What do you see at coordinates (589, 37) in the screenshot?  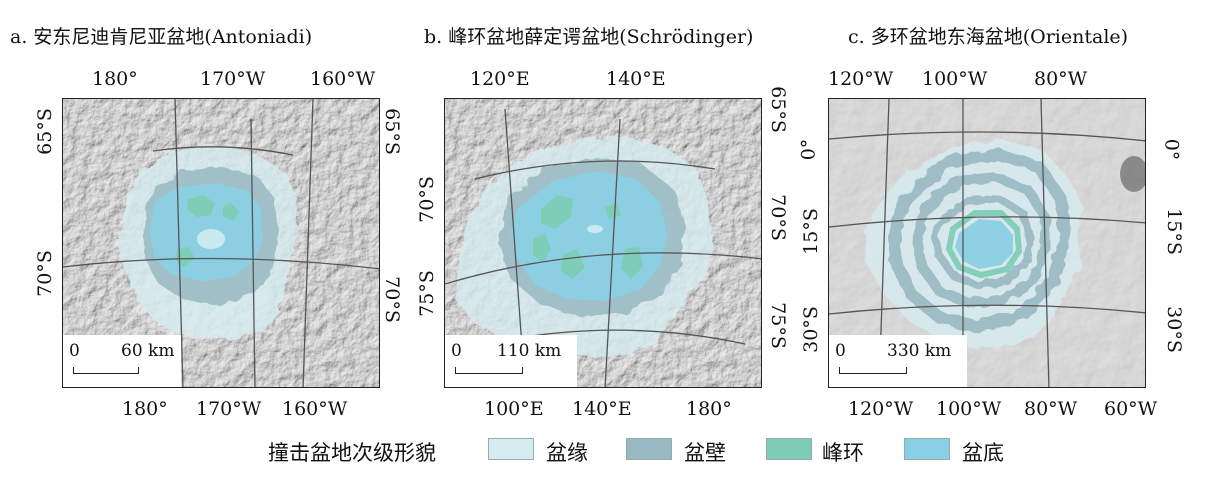 I see `panel-title: b. 峰环盆地薛定谔盆地(Schrödinger)` at bounding box center [589, 37].